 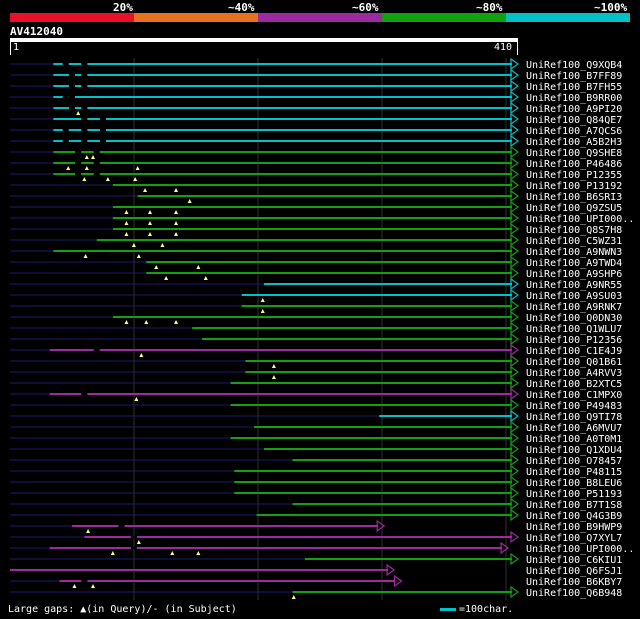 What do you see at coordinates (574, 516) in the screenshot?
I see `hit-label: UniRef100_Q4G3B9` at bounding box center [574, 516].